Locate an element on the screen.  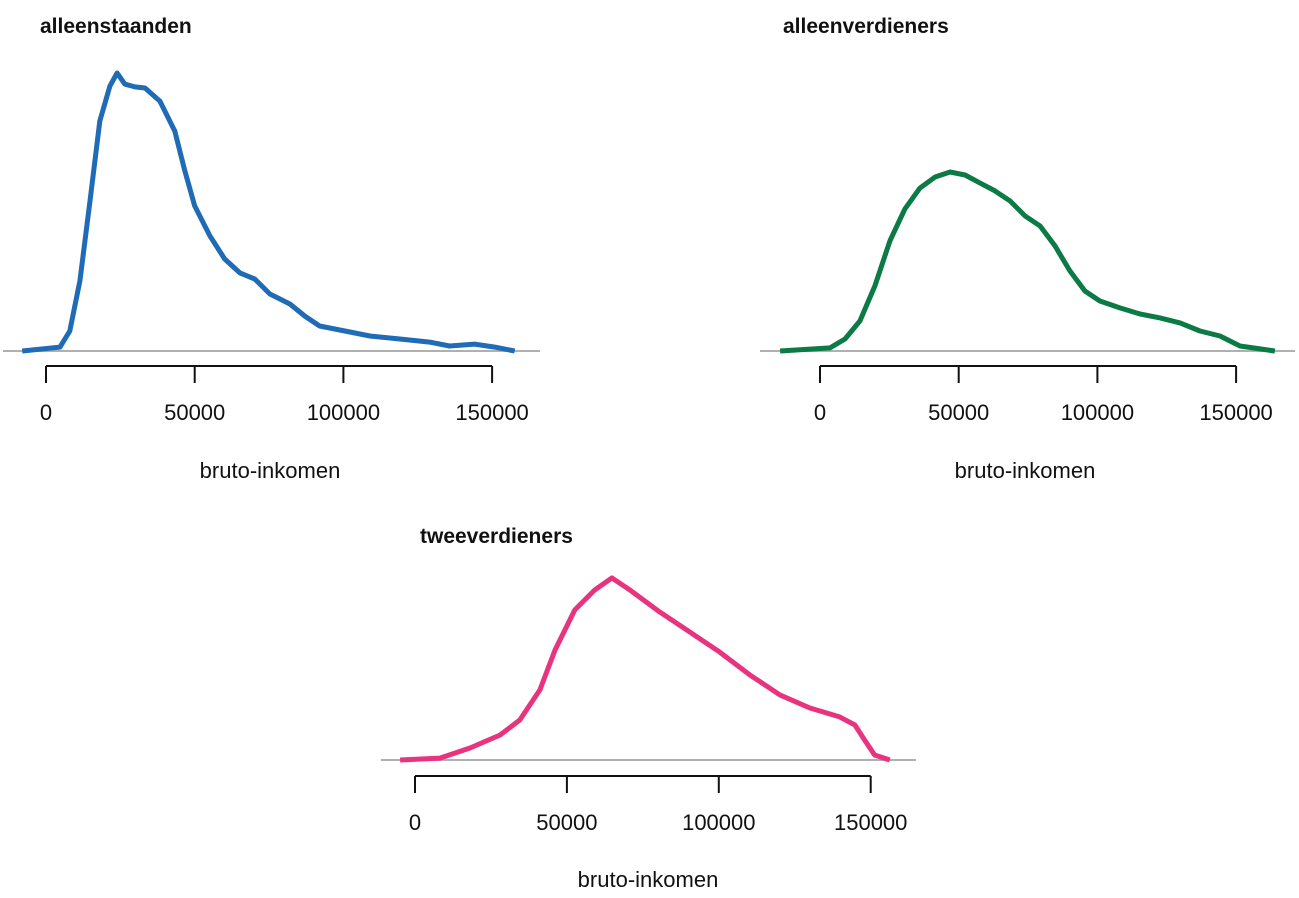
chart-title: alleenstaanden is located at coordinates (116, 26).